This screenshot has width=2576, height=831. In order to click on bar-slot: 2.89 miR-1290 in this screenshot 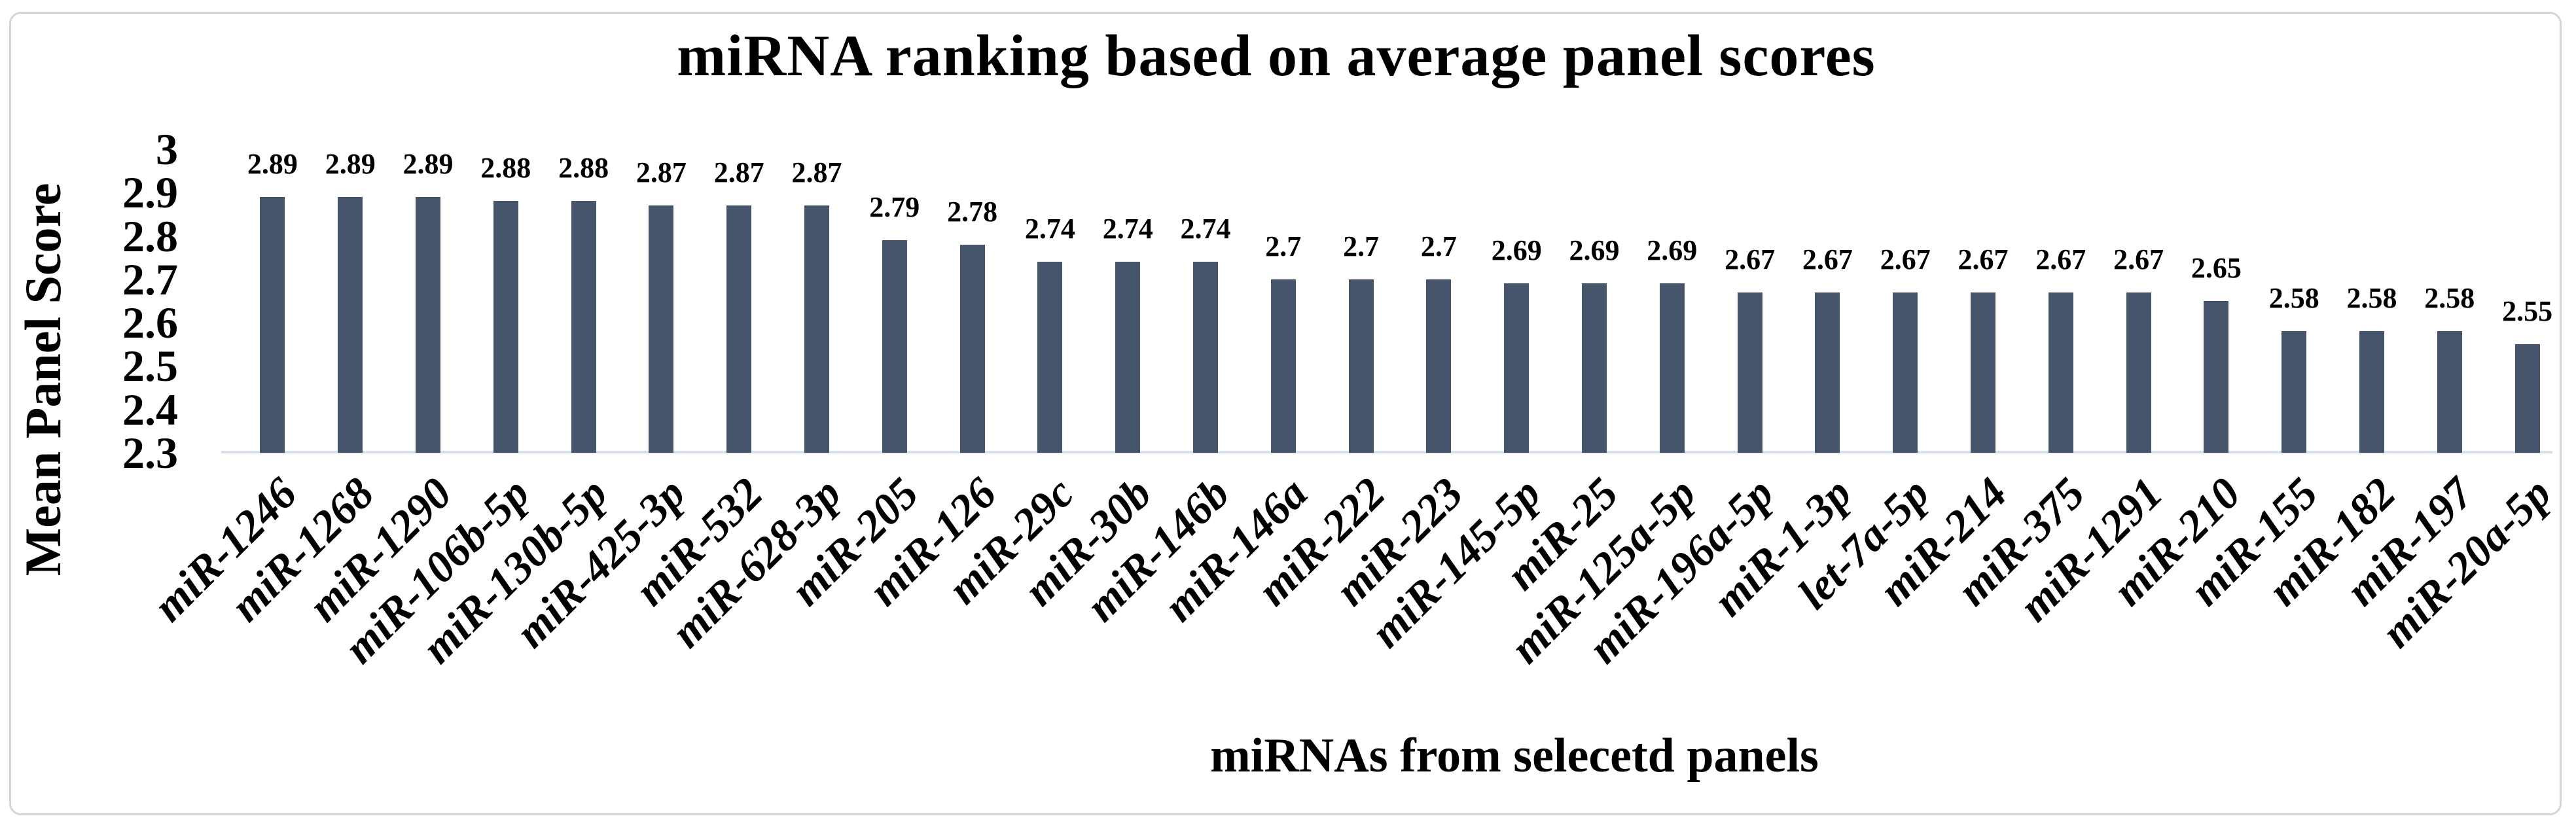, I will do `click(382, 415)`.